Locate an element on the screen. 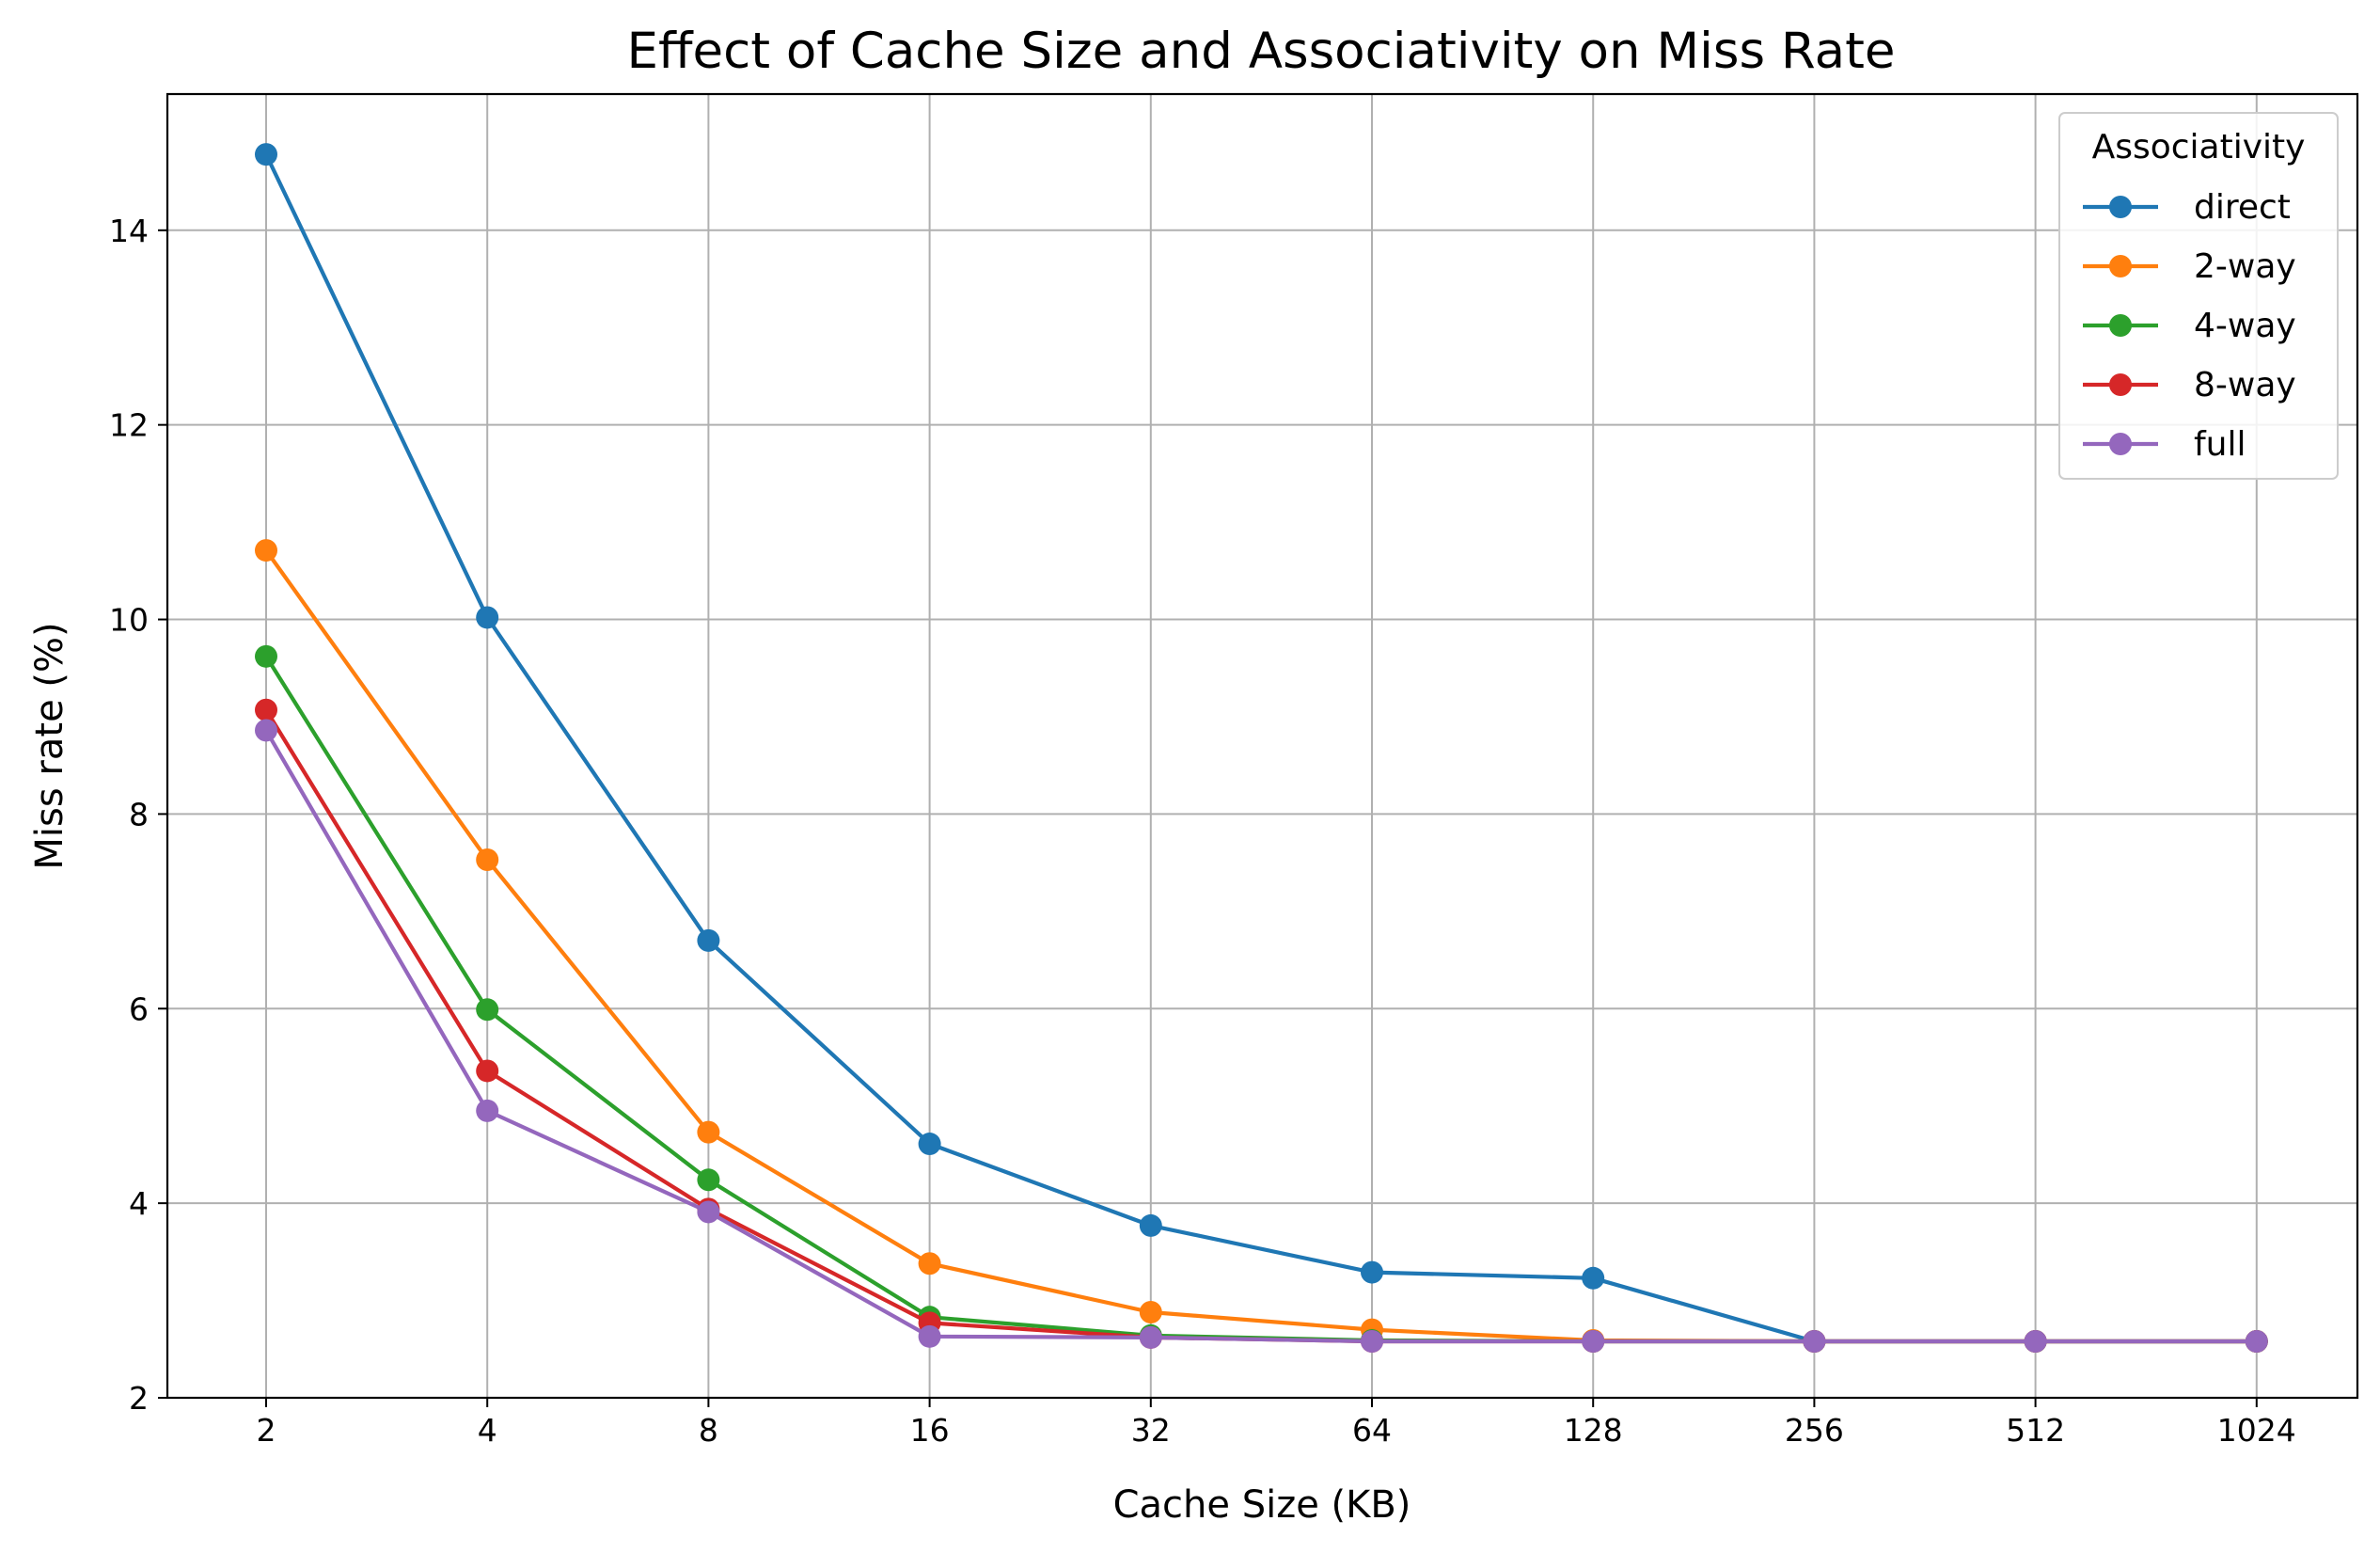 The height and width of the screenshot is (1553, 2380). legend-item-4-way: 4-way is located at coordinates (2189, 326).